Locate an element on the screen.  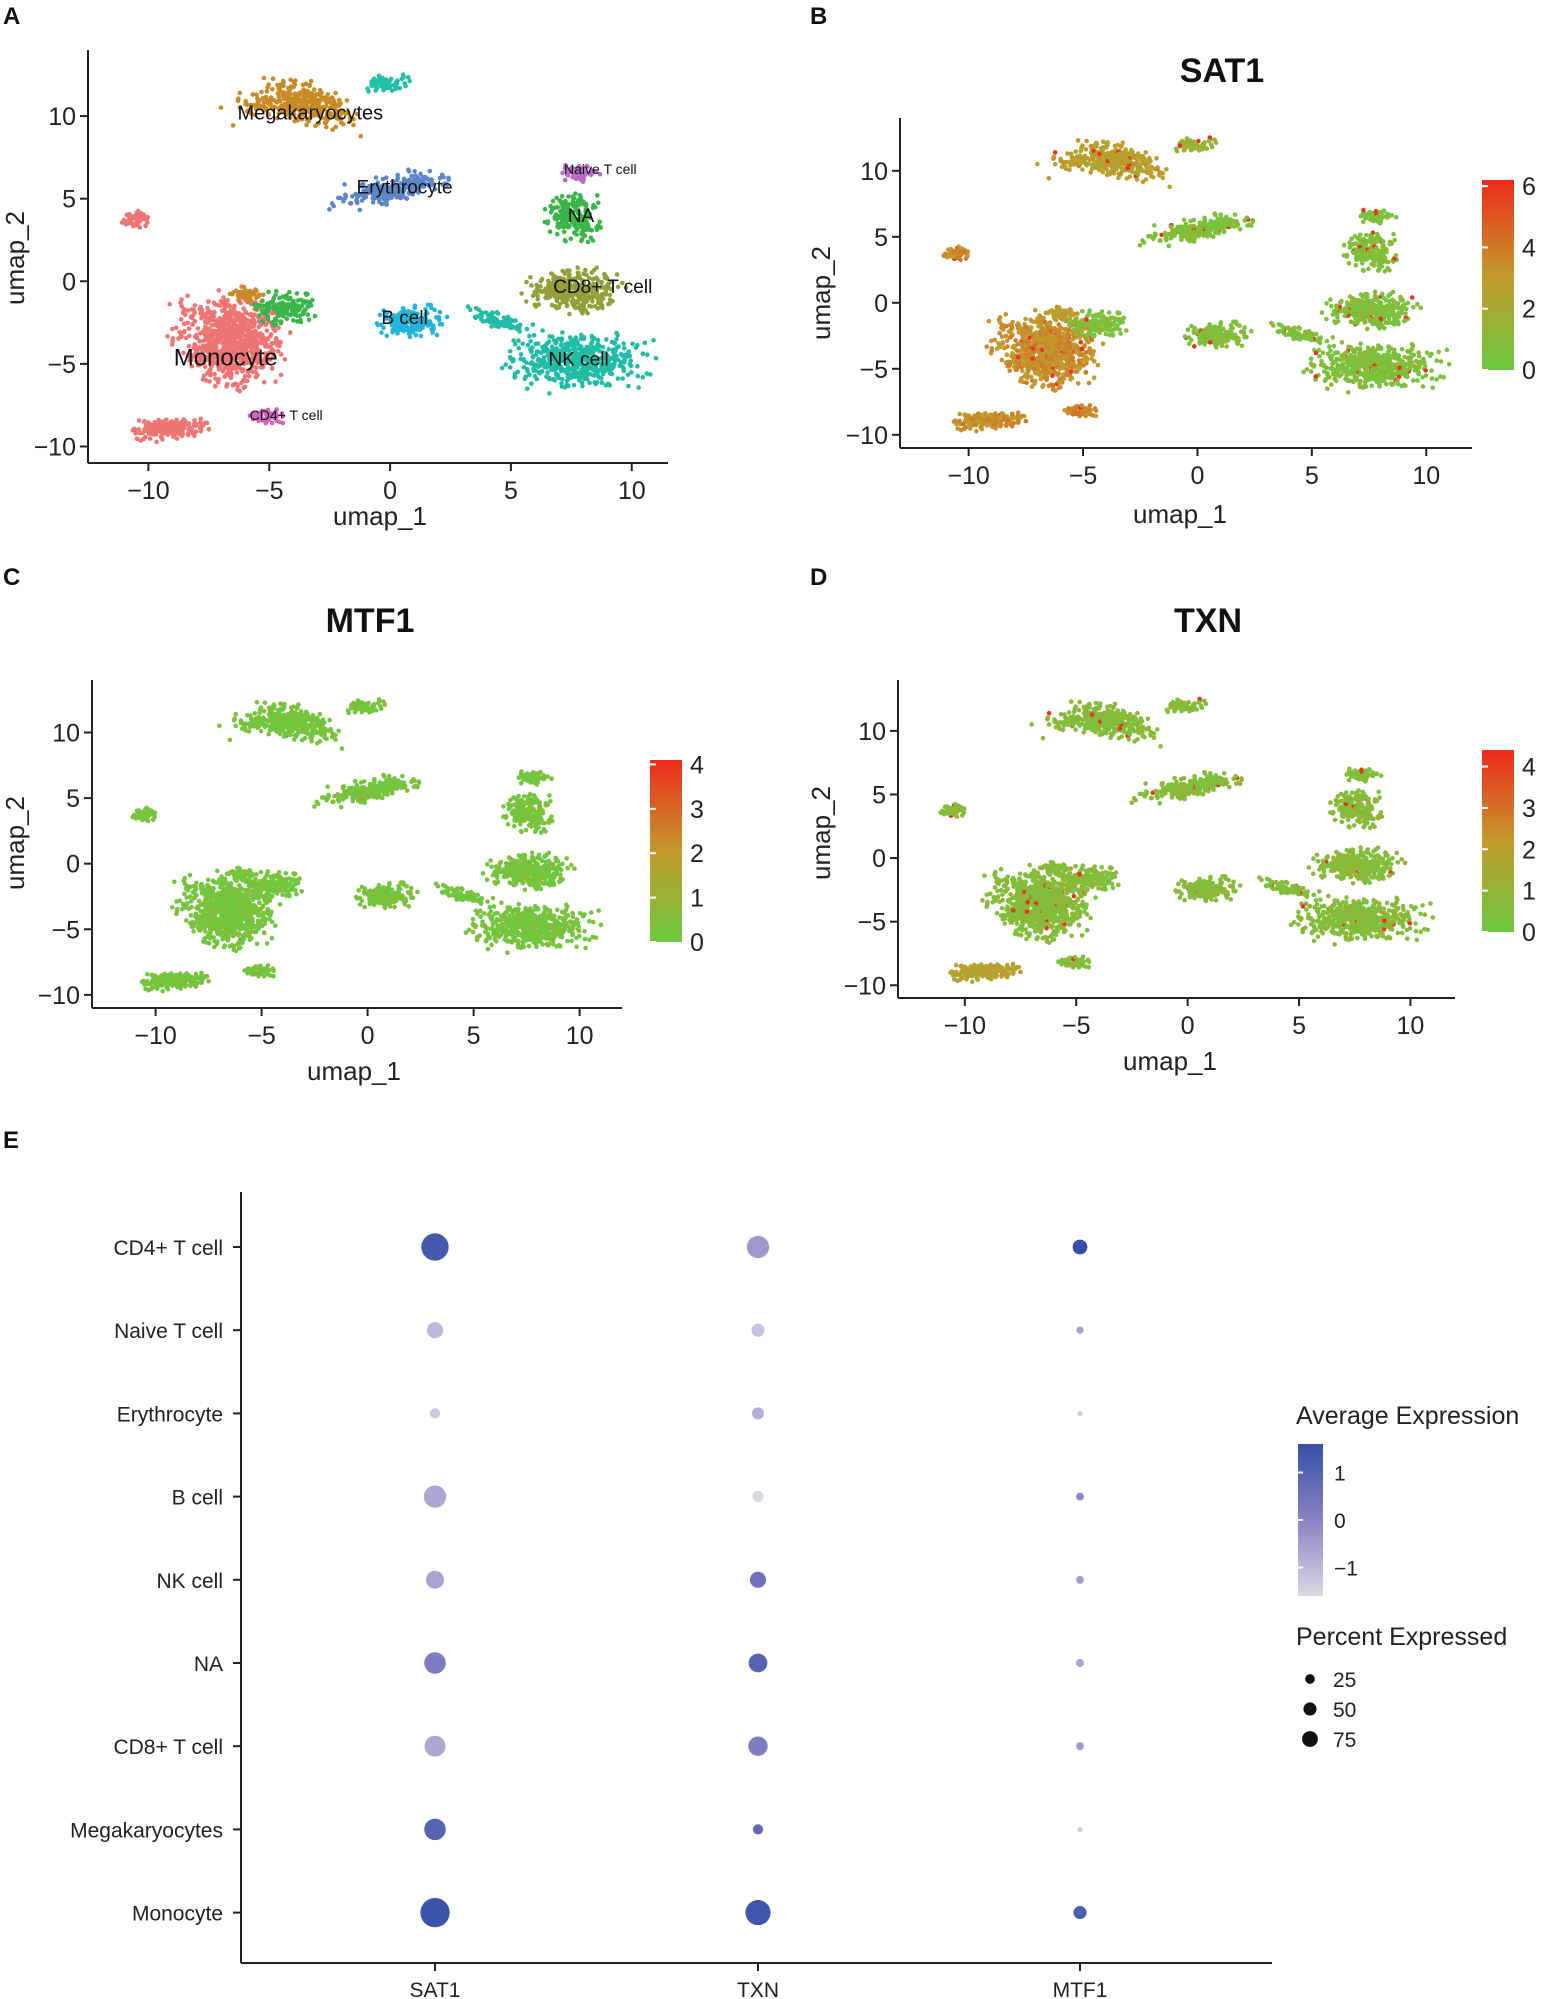
panel-letter-c: C is located at coordinates (11, 577).